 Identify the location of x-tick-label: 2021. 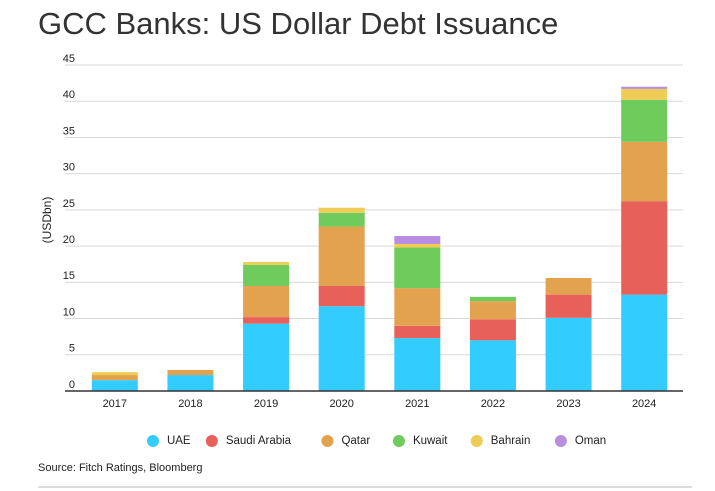
(417, 404).